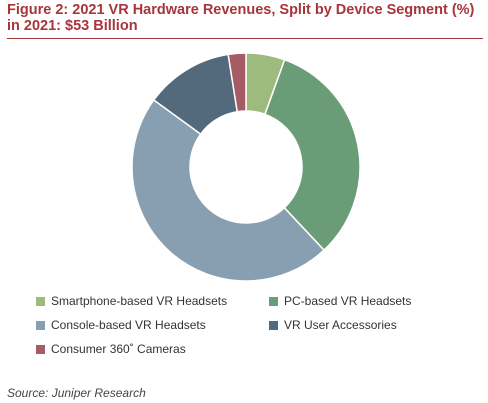 This screenshot has height=403, width=488. I want to click on slice-consumer-360-cameras, so click(237, 82).